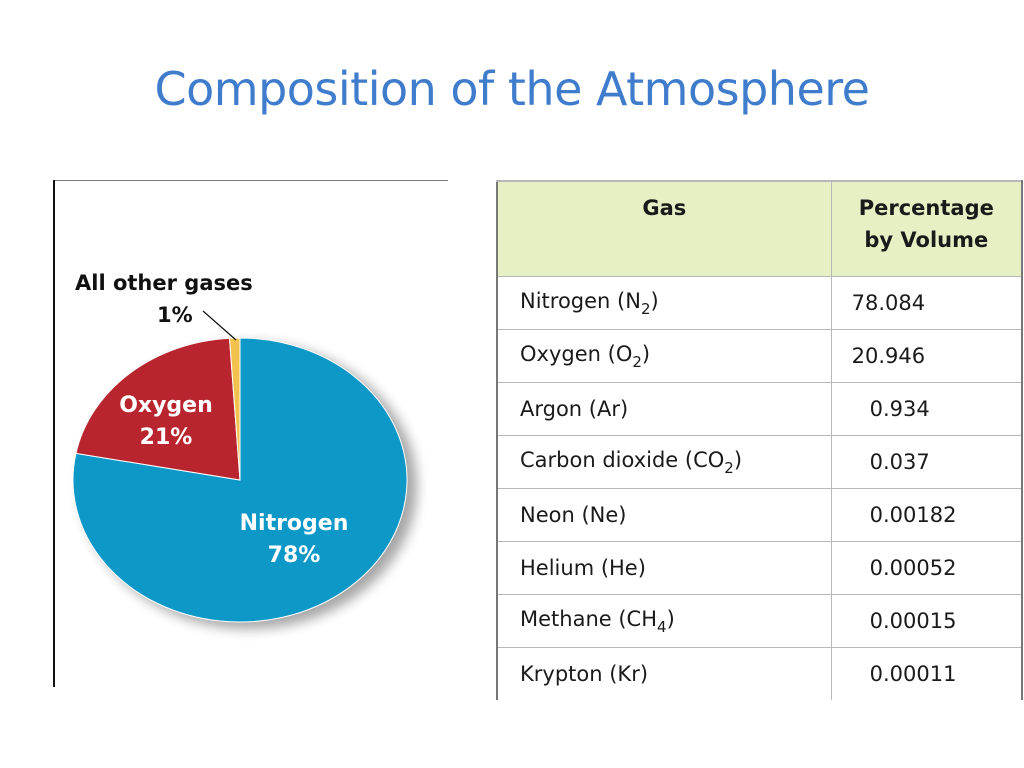  I want to click on gas-name-cell: Carbon dioxide (CO2), so click(663, 462).